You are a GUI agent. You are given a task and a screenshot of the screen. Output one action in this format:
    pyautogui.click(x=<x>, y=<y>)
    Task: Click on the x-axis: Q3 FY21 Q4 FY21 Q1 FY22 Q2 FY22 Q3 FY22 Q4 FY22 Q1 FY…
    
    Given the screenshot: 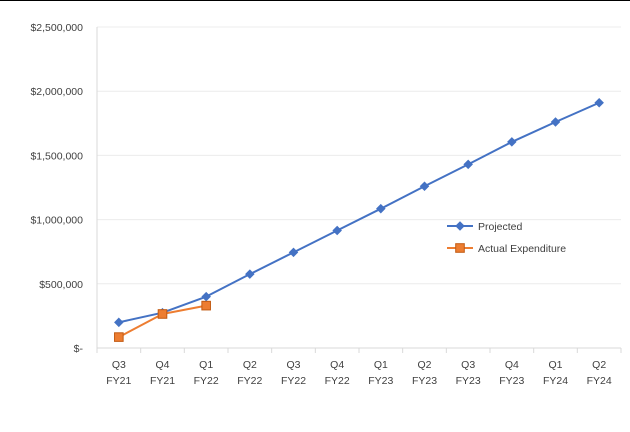 What is the action you would take?
    pyautogui.click(x=359, y=367)
    